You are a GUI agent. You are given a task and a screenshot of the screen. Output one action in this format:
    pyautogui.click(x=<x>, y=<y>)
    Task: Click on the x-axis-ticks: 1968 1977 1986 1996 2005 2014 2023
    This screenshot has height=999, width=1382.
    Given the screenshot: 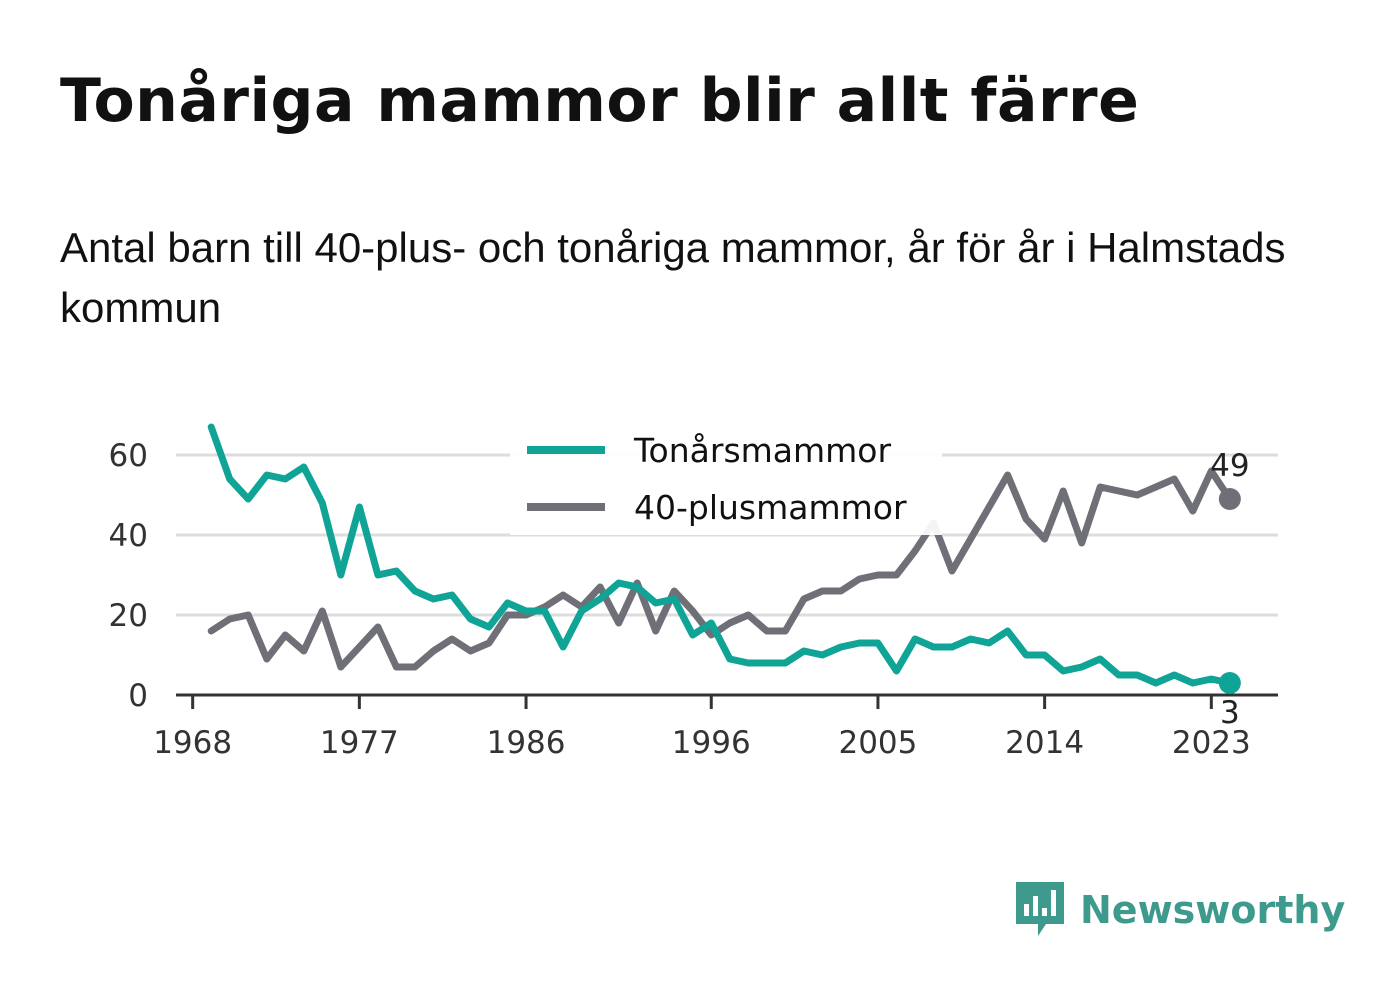 What is the action you would take?
    pyautogui.click(x=702, y=728)
    